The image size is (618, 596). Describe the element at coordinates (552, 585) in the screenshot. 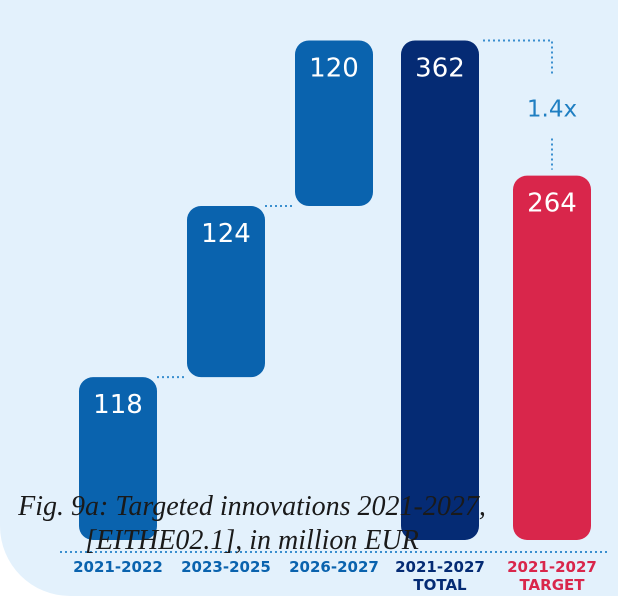

I see `x-tick-label-5-line-2: TARGET` at that location.